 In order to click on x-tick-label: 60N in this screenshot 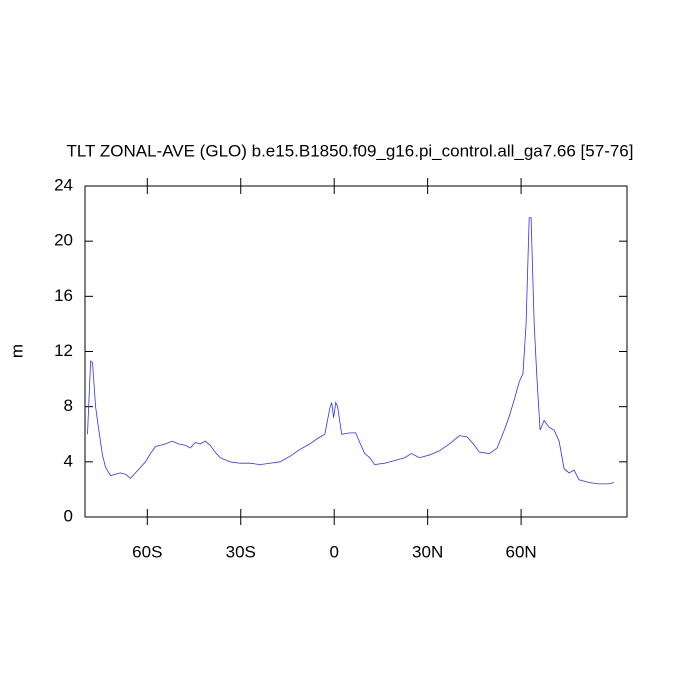, I will do `click(520, 551)`.